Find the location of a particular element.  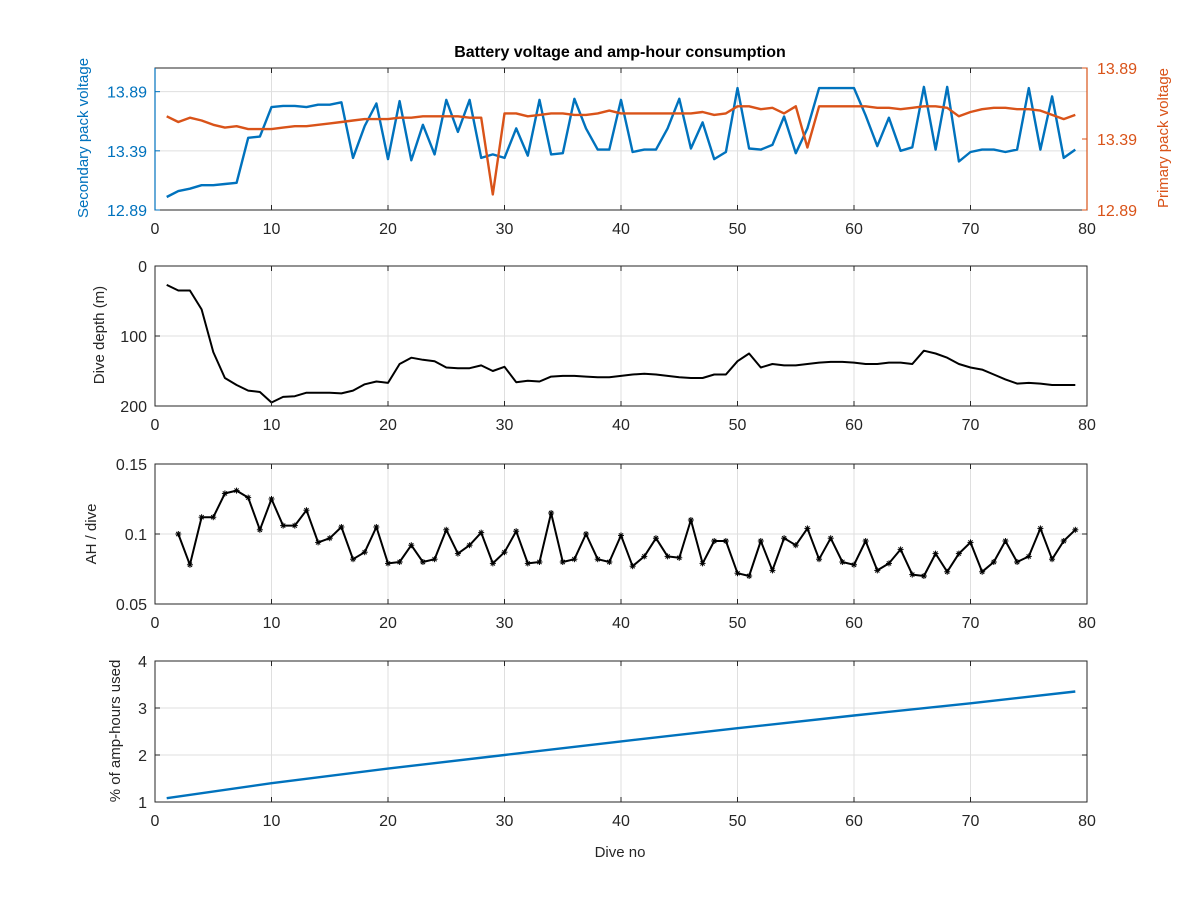

ah-per-dive-x-tick-label: 10 is located at coordinates (272, 623).